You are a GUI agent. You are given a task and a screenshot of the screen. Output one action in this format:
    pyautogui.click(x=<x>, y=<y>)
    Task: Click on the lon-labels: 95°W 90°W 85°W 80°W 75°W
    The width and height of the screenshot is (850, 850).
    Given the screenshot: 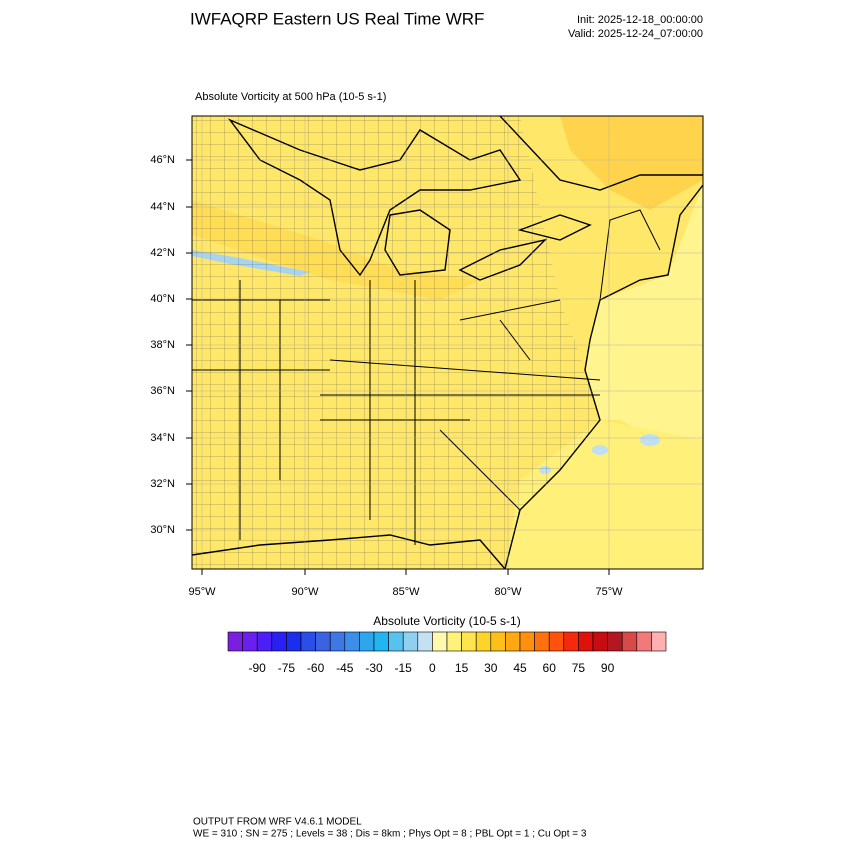 What is the action you would take?
    pyautogui.click(x=405, y=583)
    